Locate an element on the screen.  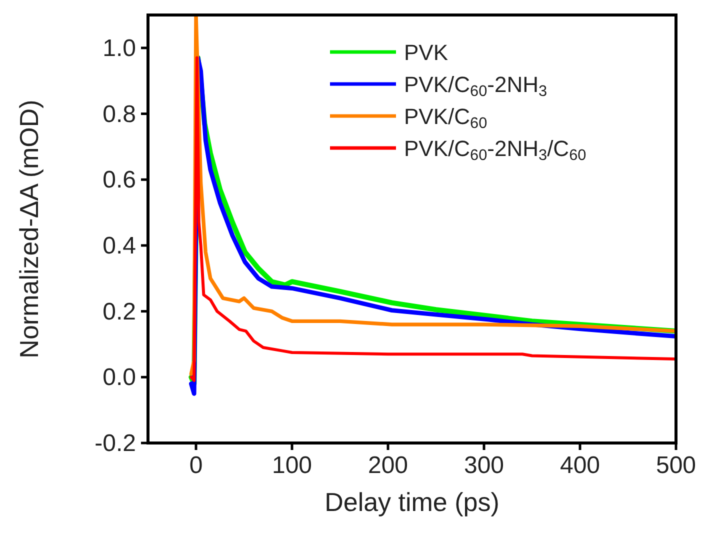
x-tick-label: 200 is located at coordinates (388, 465).